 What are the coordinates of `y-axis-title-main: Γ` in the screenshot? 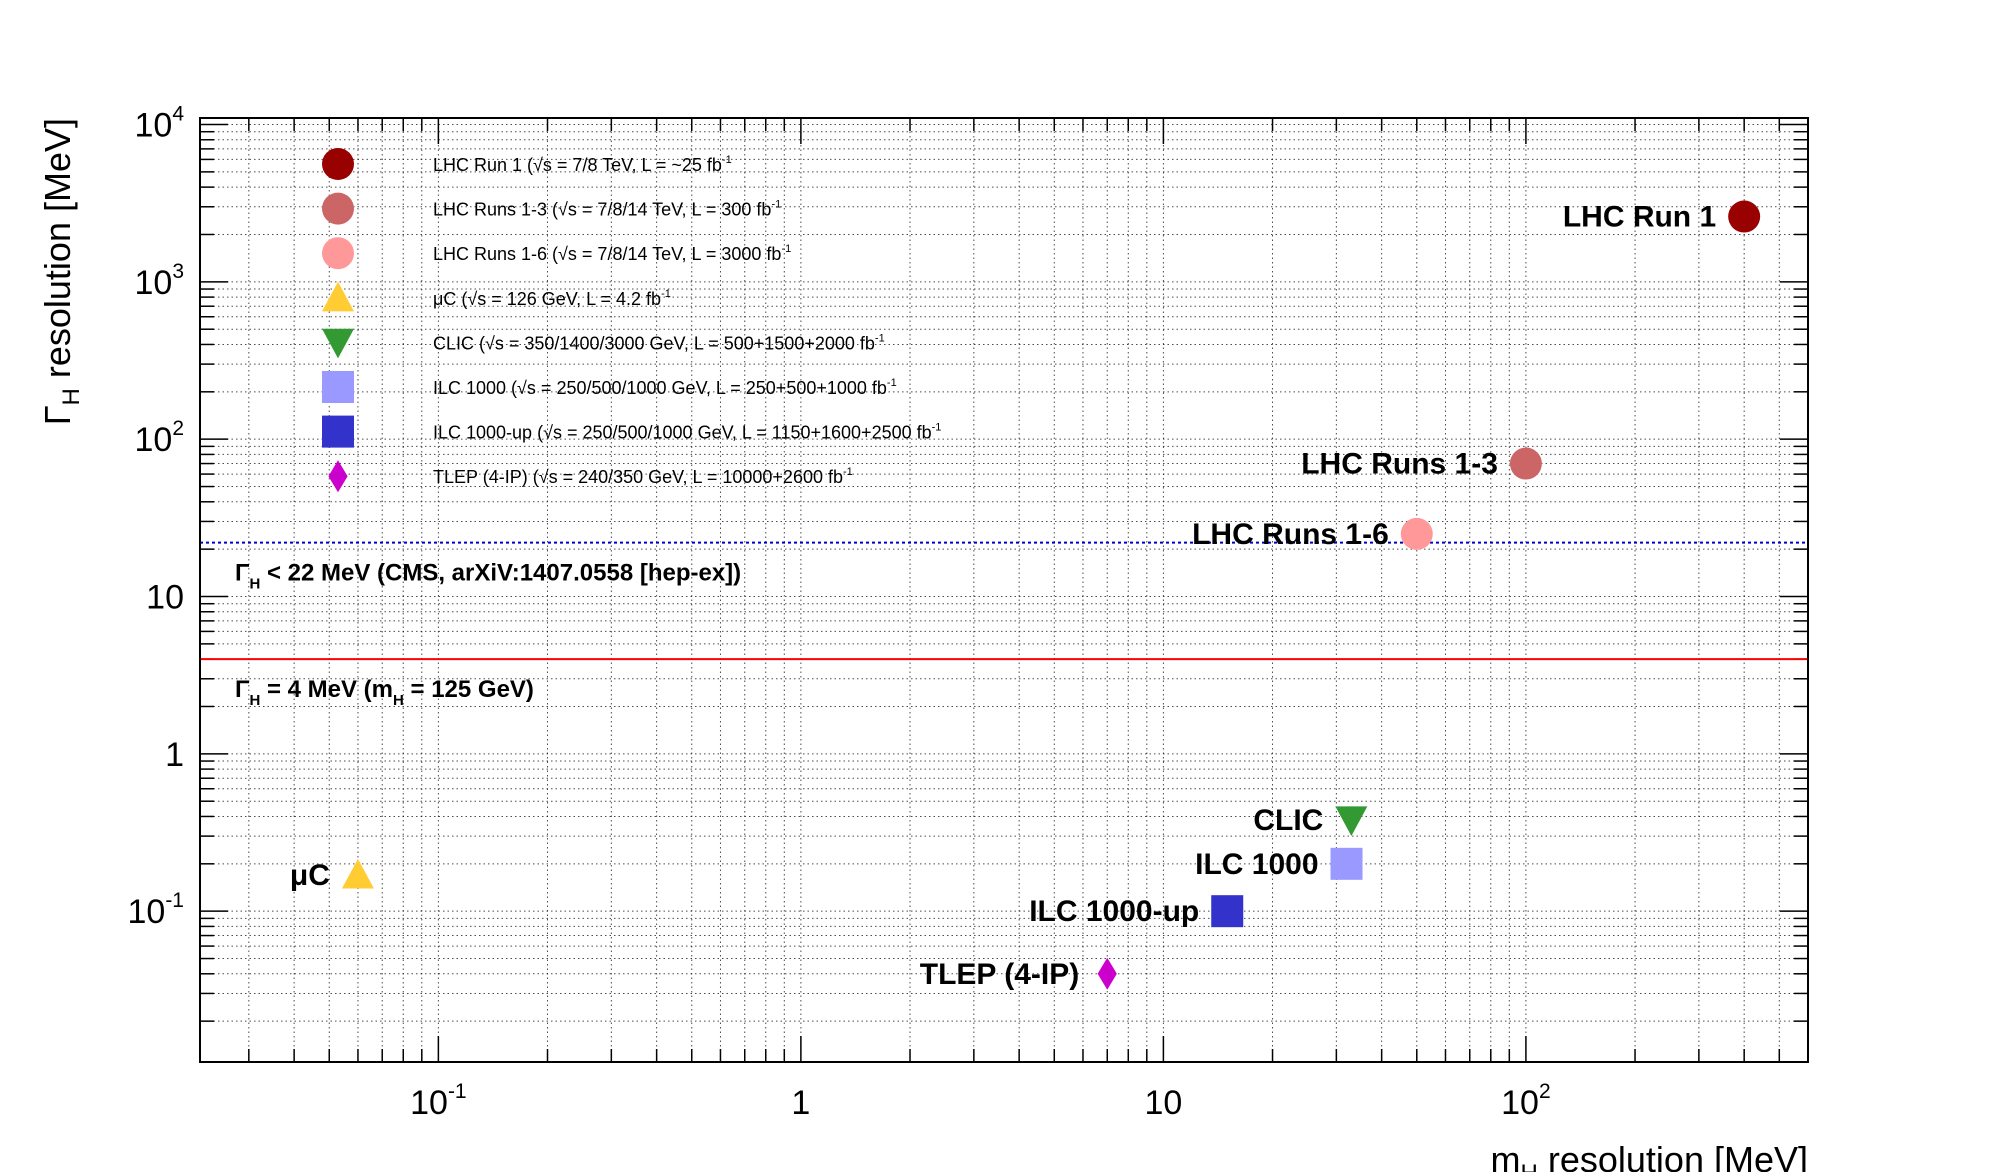 It's located at (57, 415).